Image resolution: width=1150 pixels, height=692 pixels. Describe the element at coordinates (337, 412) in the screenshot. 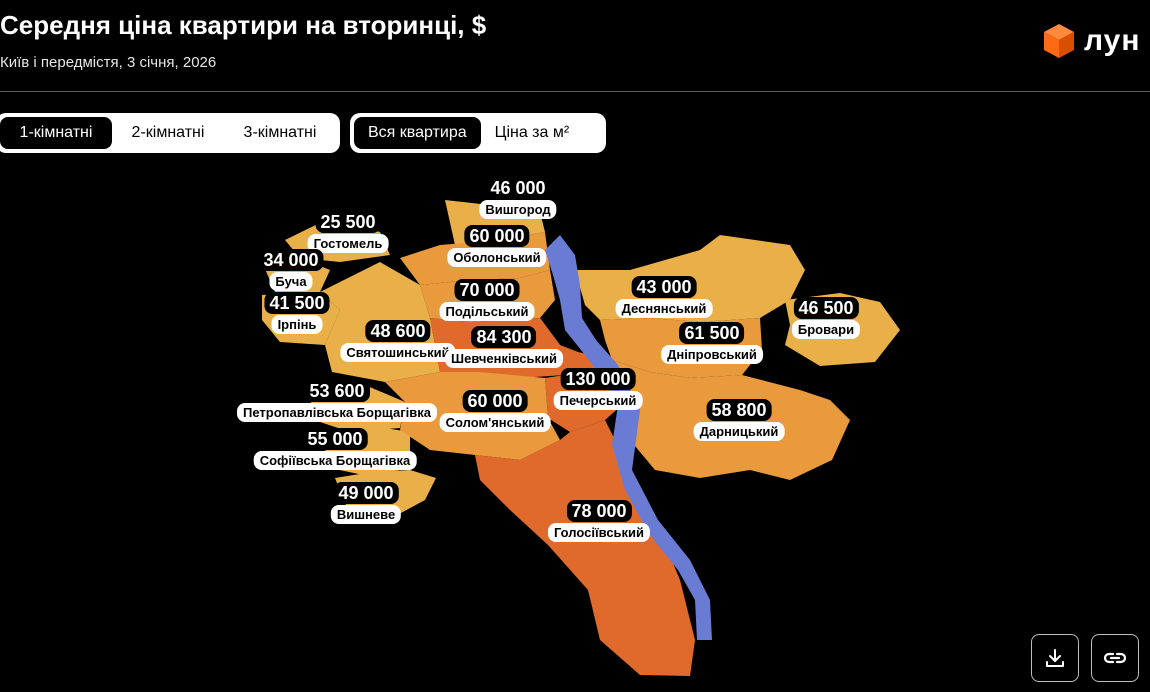

I see `region-name: Петропавлівська Борщагівка` at that location.